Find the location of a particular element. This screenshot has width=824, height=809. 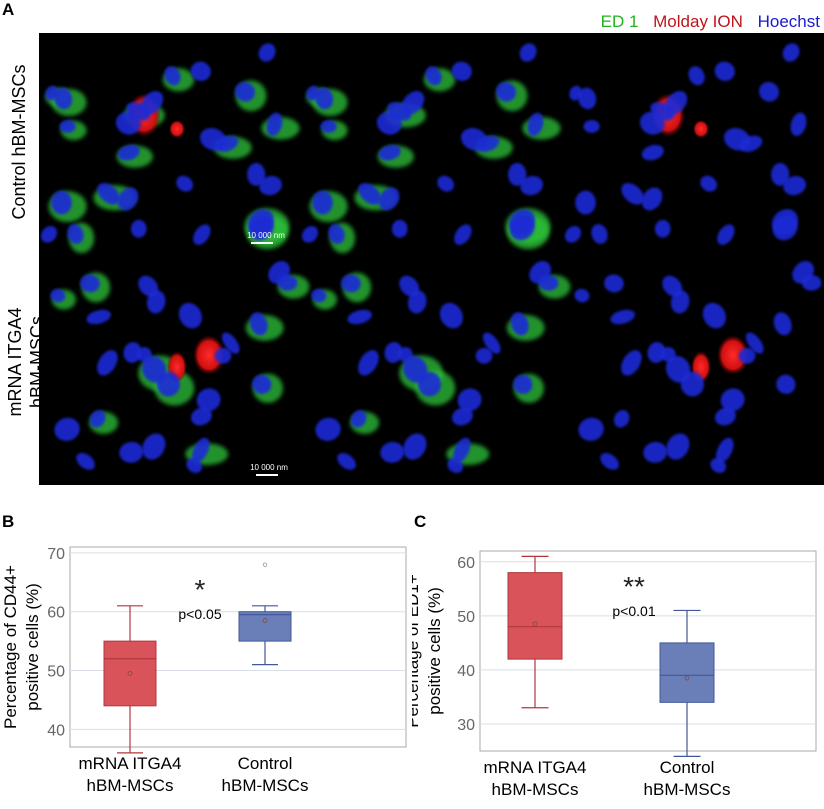

chart-b-ytick-0: 40 is located at coordinates (56, 730).